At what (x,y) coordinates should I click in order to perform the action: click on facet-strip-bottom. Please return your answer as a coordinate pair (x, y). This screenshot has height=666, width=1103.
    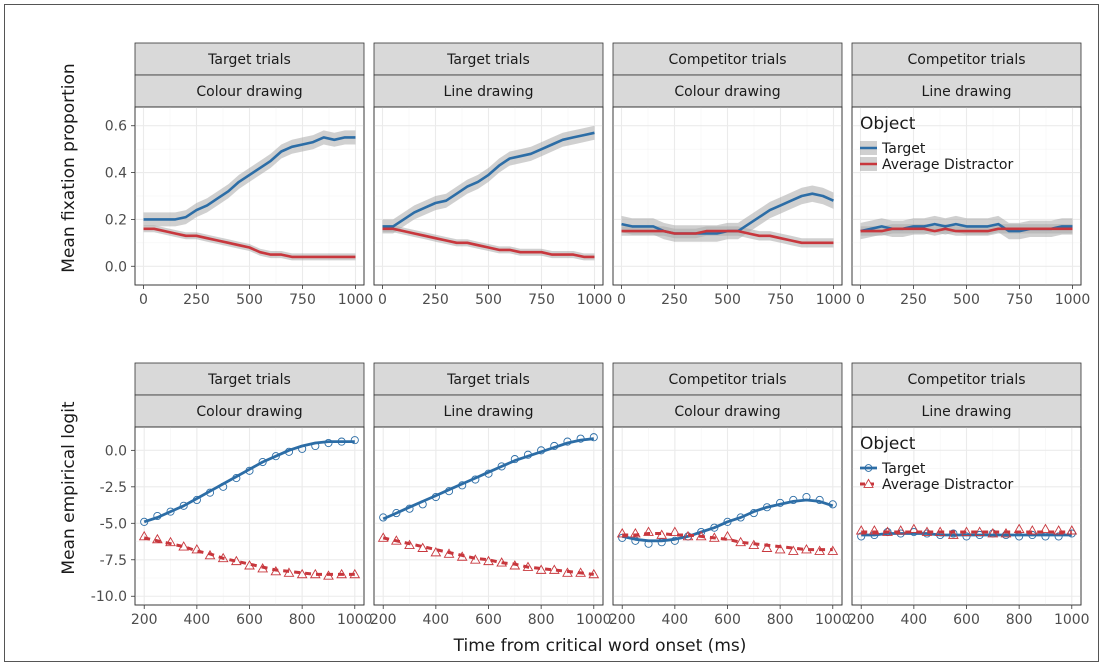
    Looking at the image, I should click on (249, 411).